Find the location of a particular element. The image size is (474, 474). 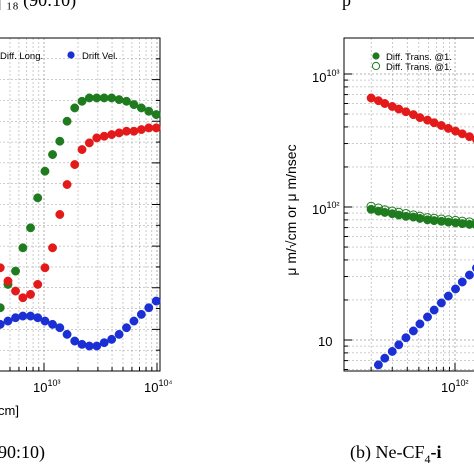

right-x-tick-100-label: 10² is located at coordinates (461, 383).